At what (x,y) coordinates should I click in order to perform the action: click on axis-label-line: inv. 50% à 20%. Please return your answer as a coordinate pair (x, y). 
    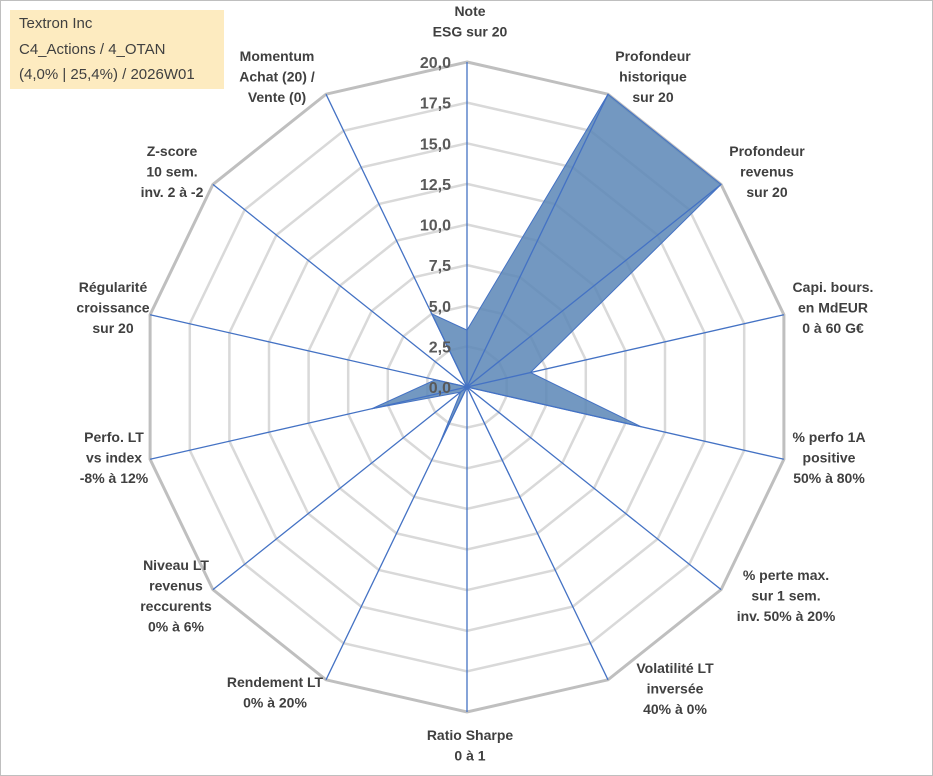
    Looking at the image, I should click on (786, 616).